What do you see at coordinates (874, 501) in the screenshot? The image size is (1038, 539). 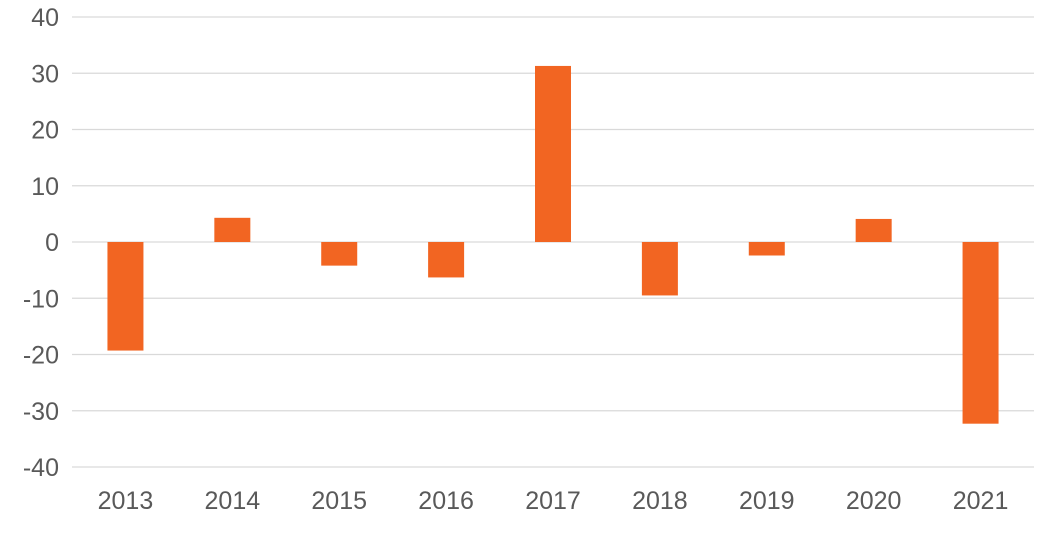 I see `x-tick-label: 2020` at bounding box center [874, 501].